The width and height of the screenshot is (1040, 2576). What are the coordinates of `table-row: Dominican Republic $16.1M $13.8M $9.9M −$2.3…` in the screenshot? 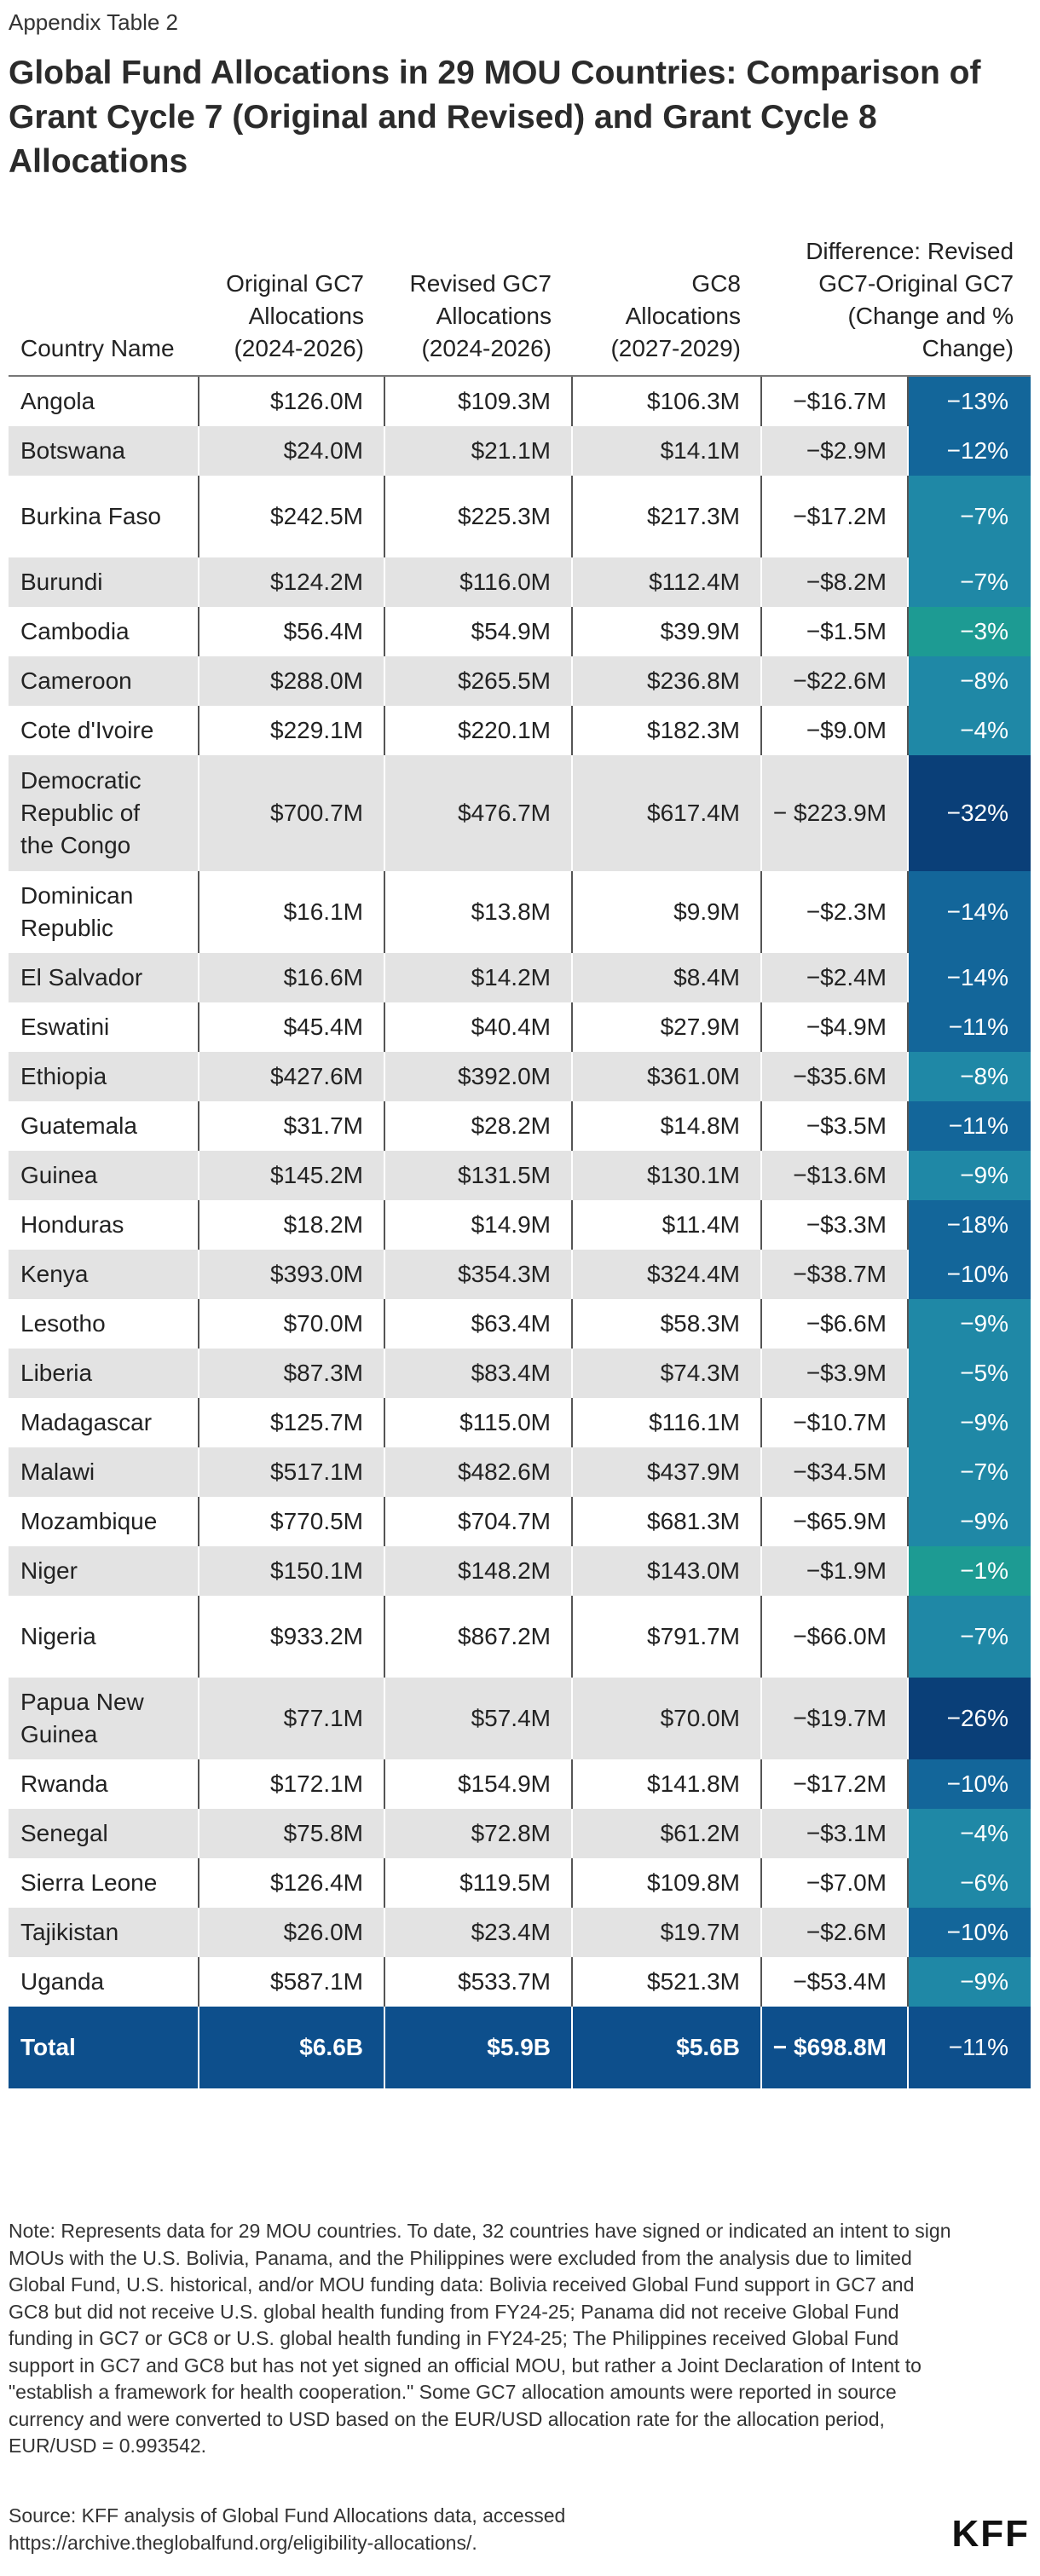 It's located at (520, 912).